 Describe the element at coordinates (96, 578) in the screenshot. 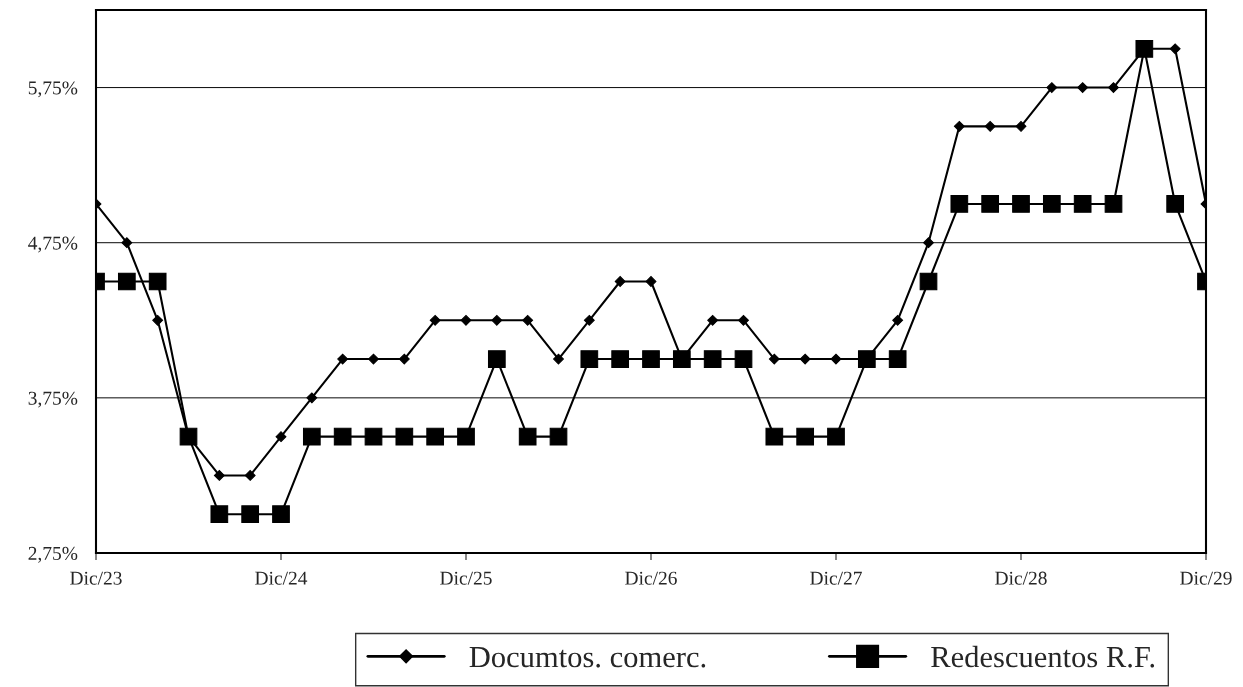

I see `x-tick-label: Dic/23` at that location.